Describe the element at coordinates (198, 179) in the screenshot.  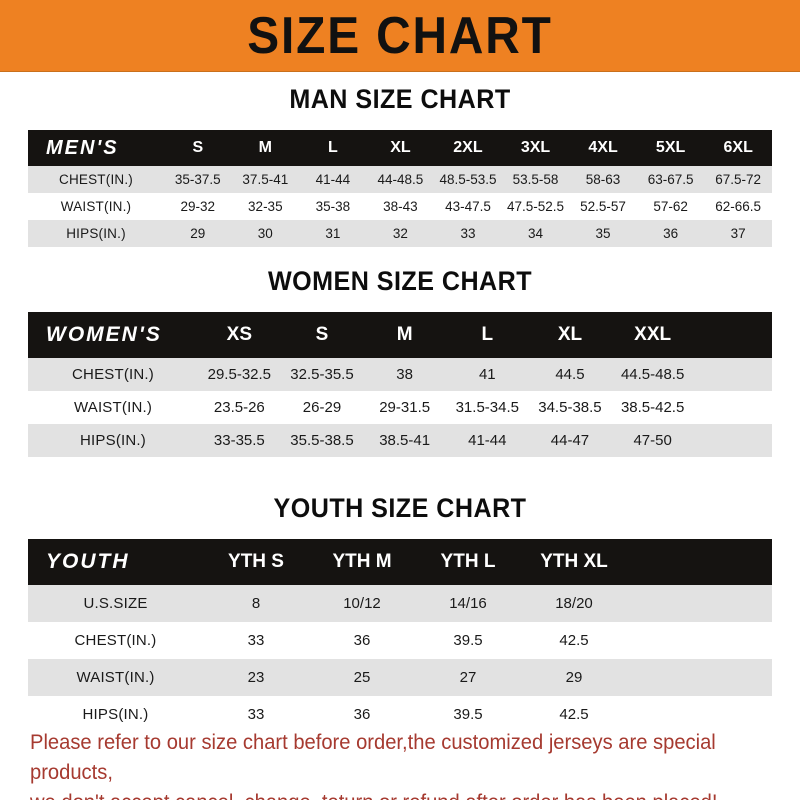
I see `men-cell-0-0: 35-37.5` at that location.